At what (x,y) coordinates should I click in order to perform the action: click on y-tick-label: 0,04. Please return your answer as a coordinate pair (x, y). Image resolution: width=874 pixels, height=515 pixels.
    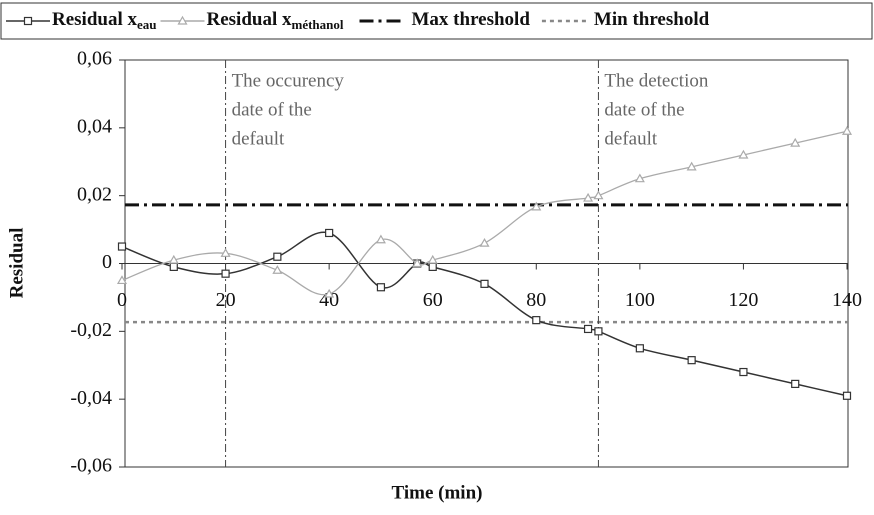
    Looking at the image, I should click on (94, 126).